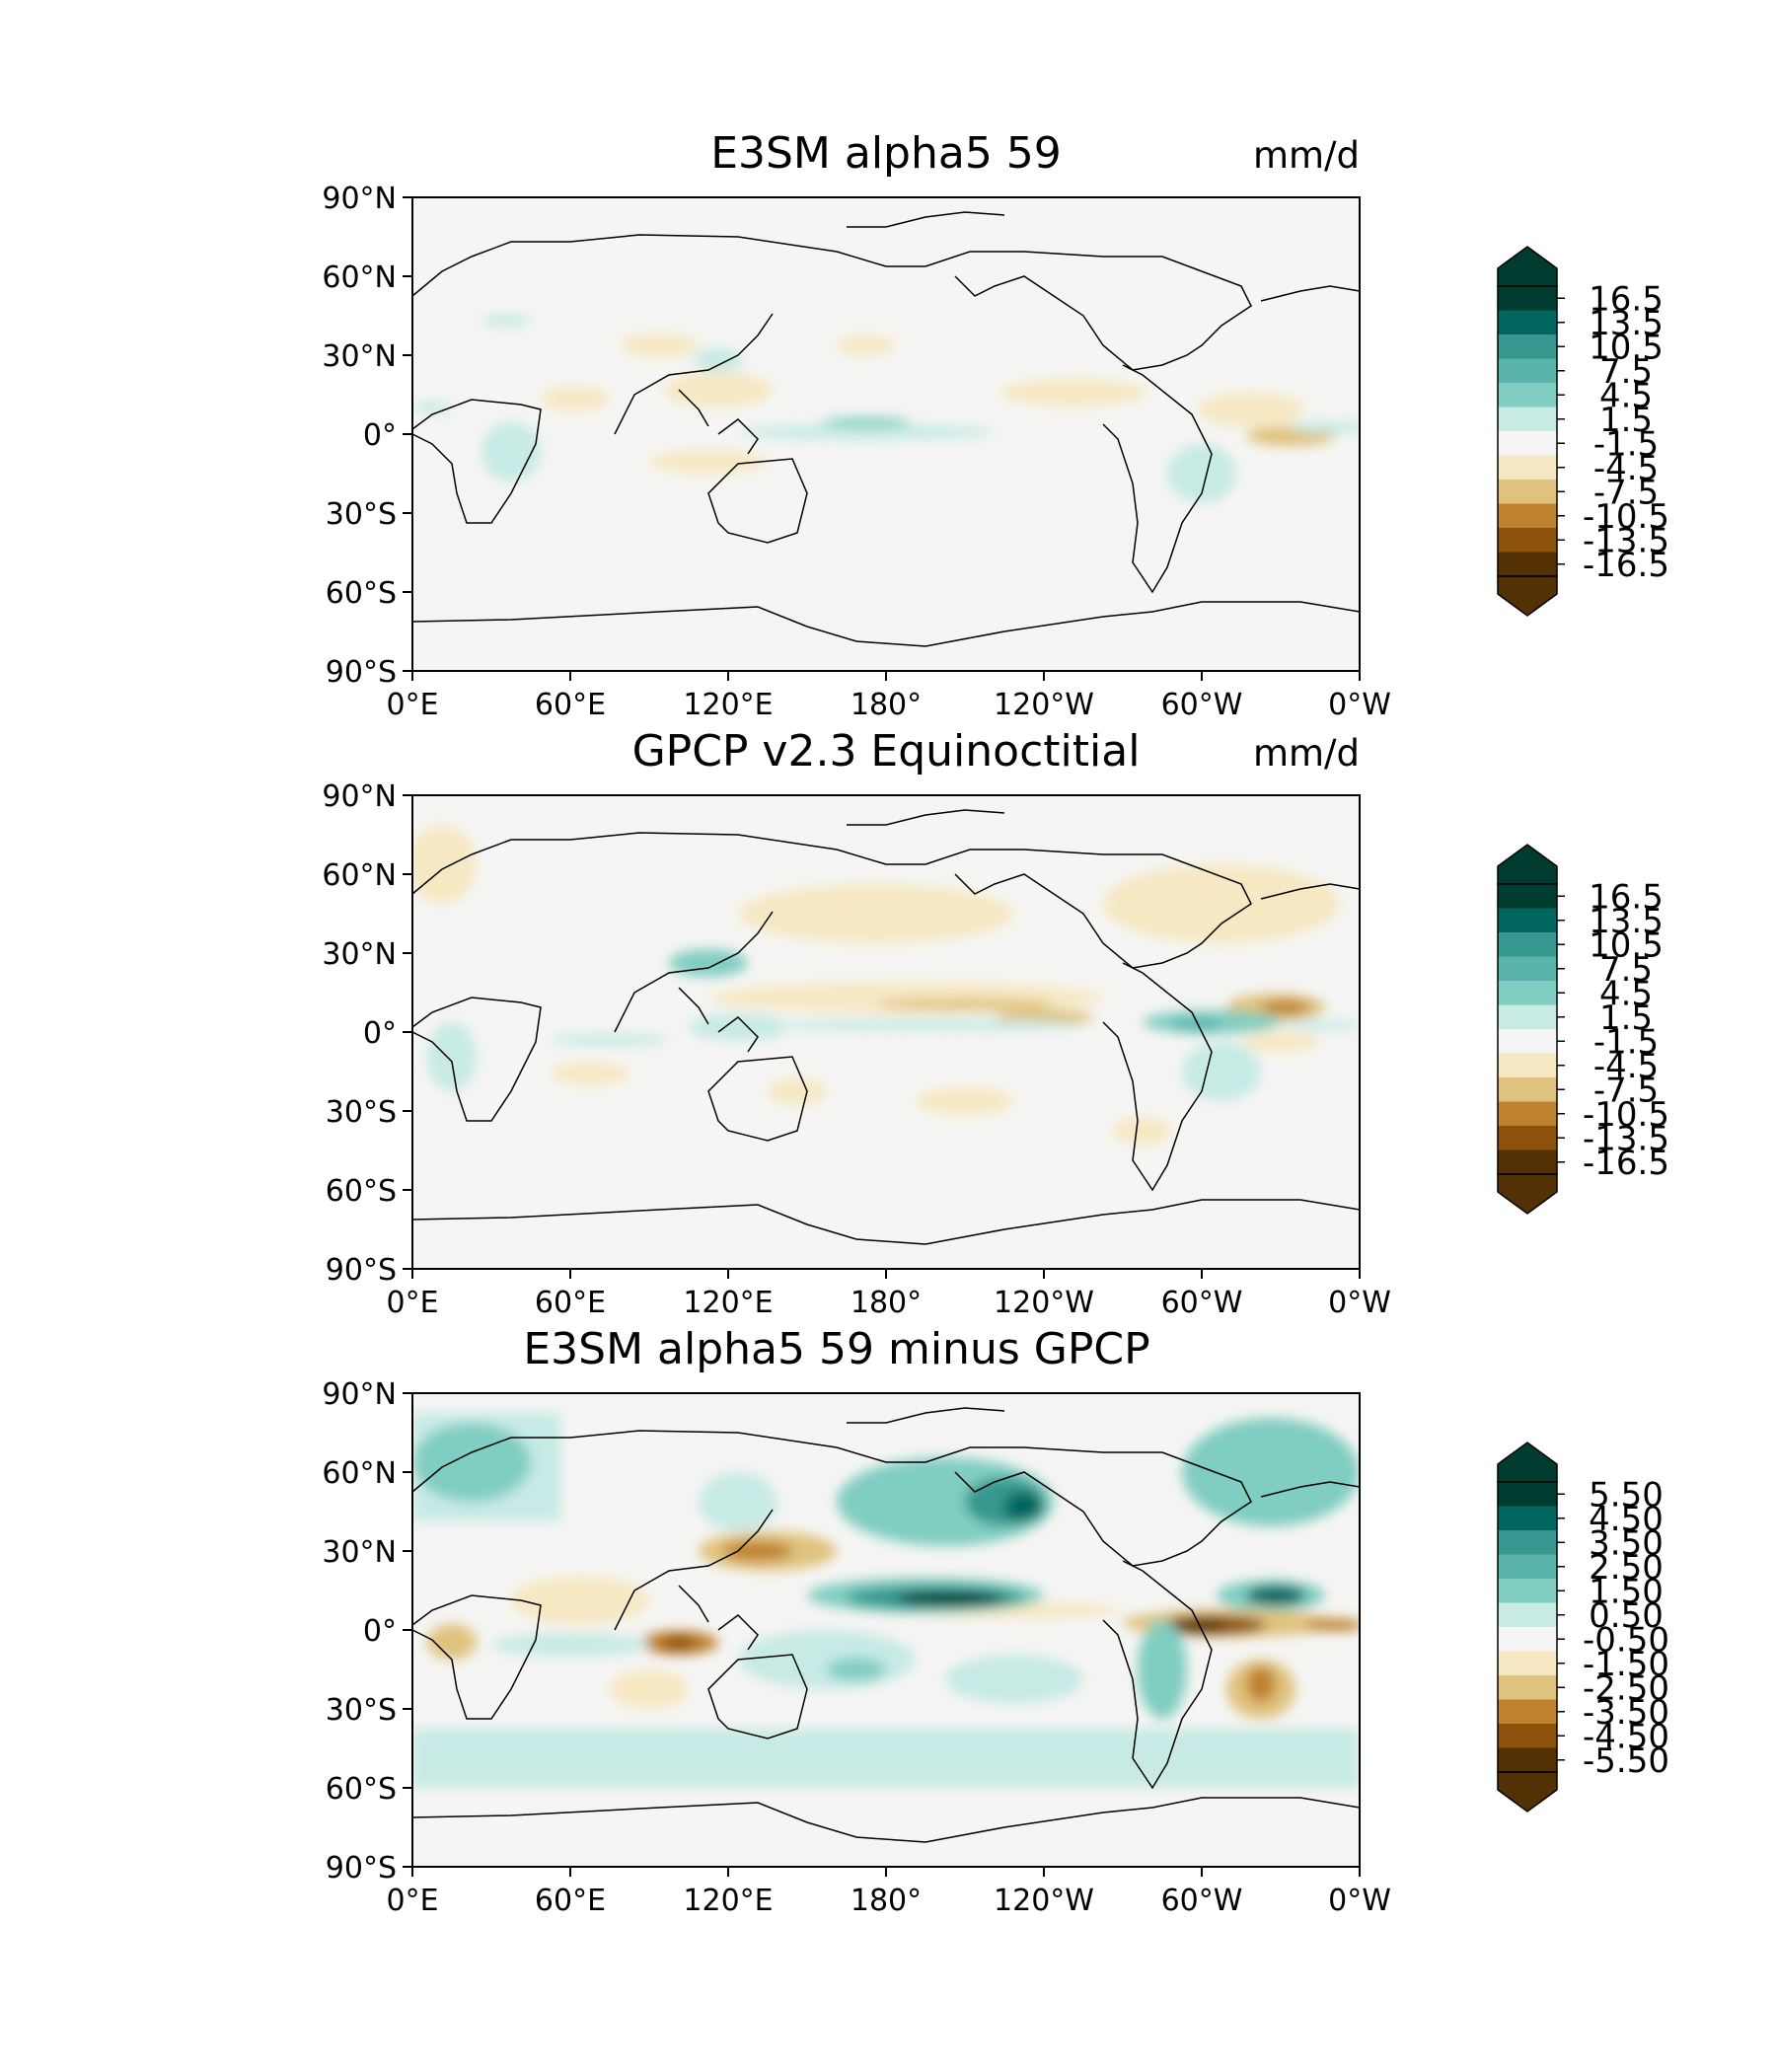  What do you see at coordinates (1626, 897) in the screenshot?
I see `colorbar-label: 16.5` at bounding box center [1626, 897].